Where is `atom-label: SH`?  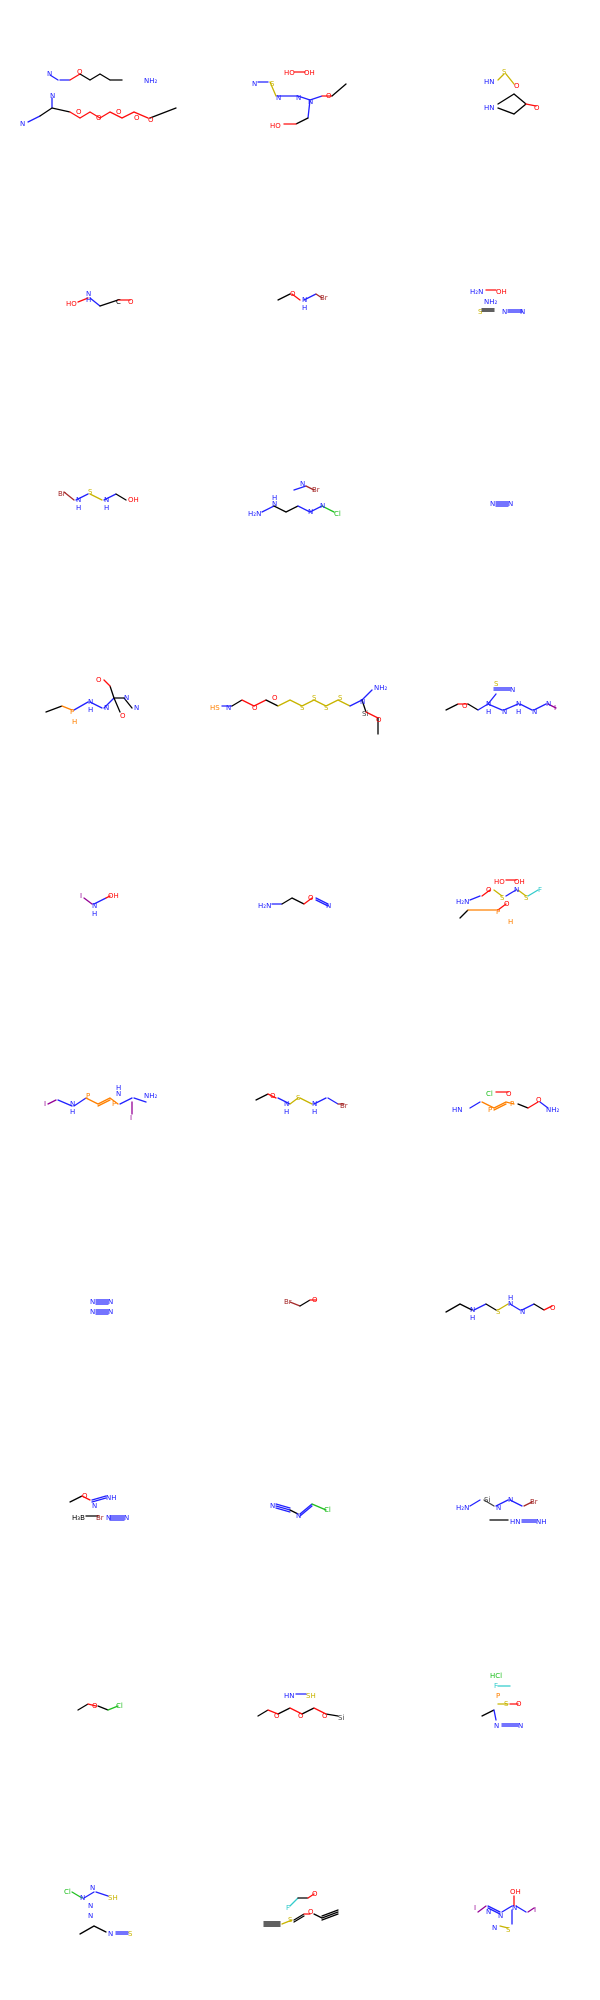
atom-label: SH is located at coordinates (311, 1696).